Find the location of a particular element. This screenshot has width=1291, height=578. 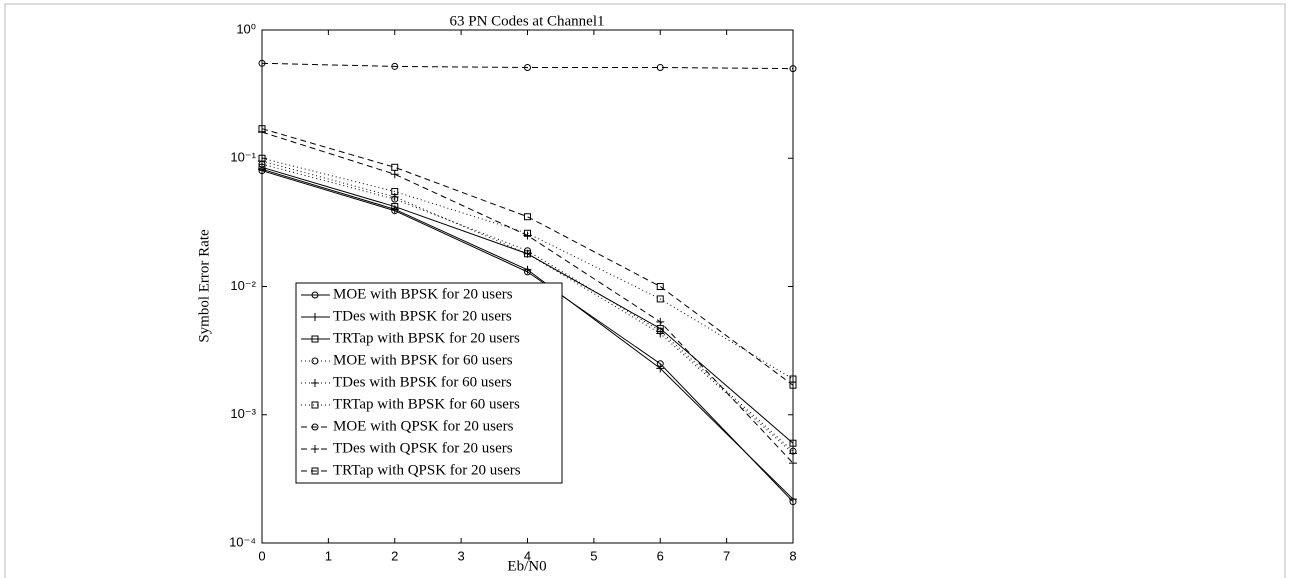

x-tick-label: 3 is located at coordinates (461, 555).